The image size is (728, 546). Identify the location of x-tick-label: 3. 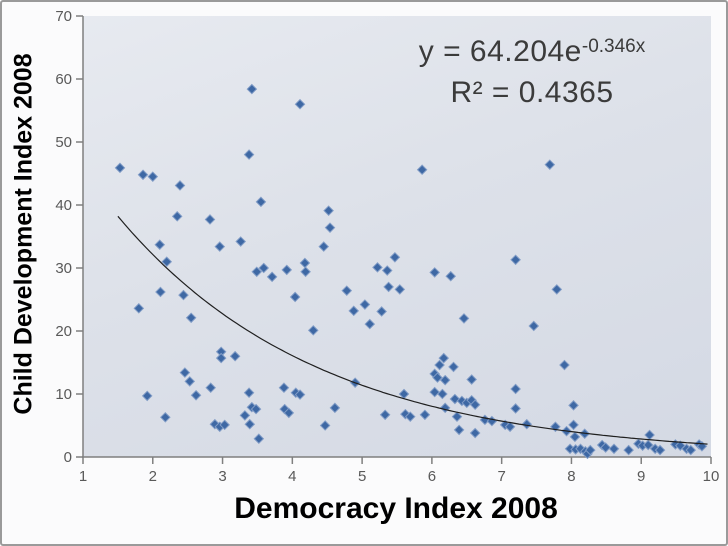
(222, 476).